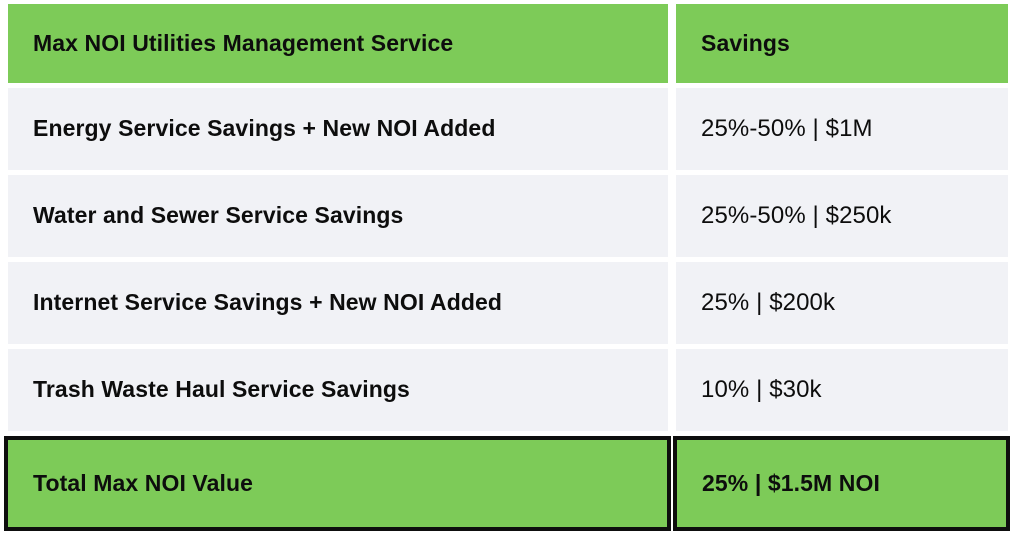  I want to click on row-savings-value: 10% | $30k, so click(761, 389).